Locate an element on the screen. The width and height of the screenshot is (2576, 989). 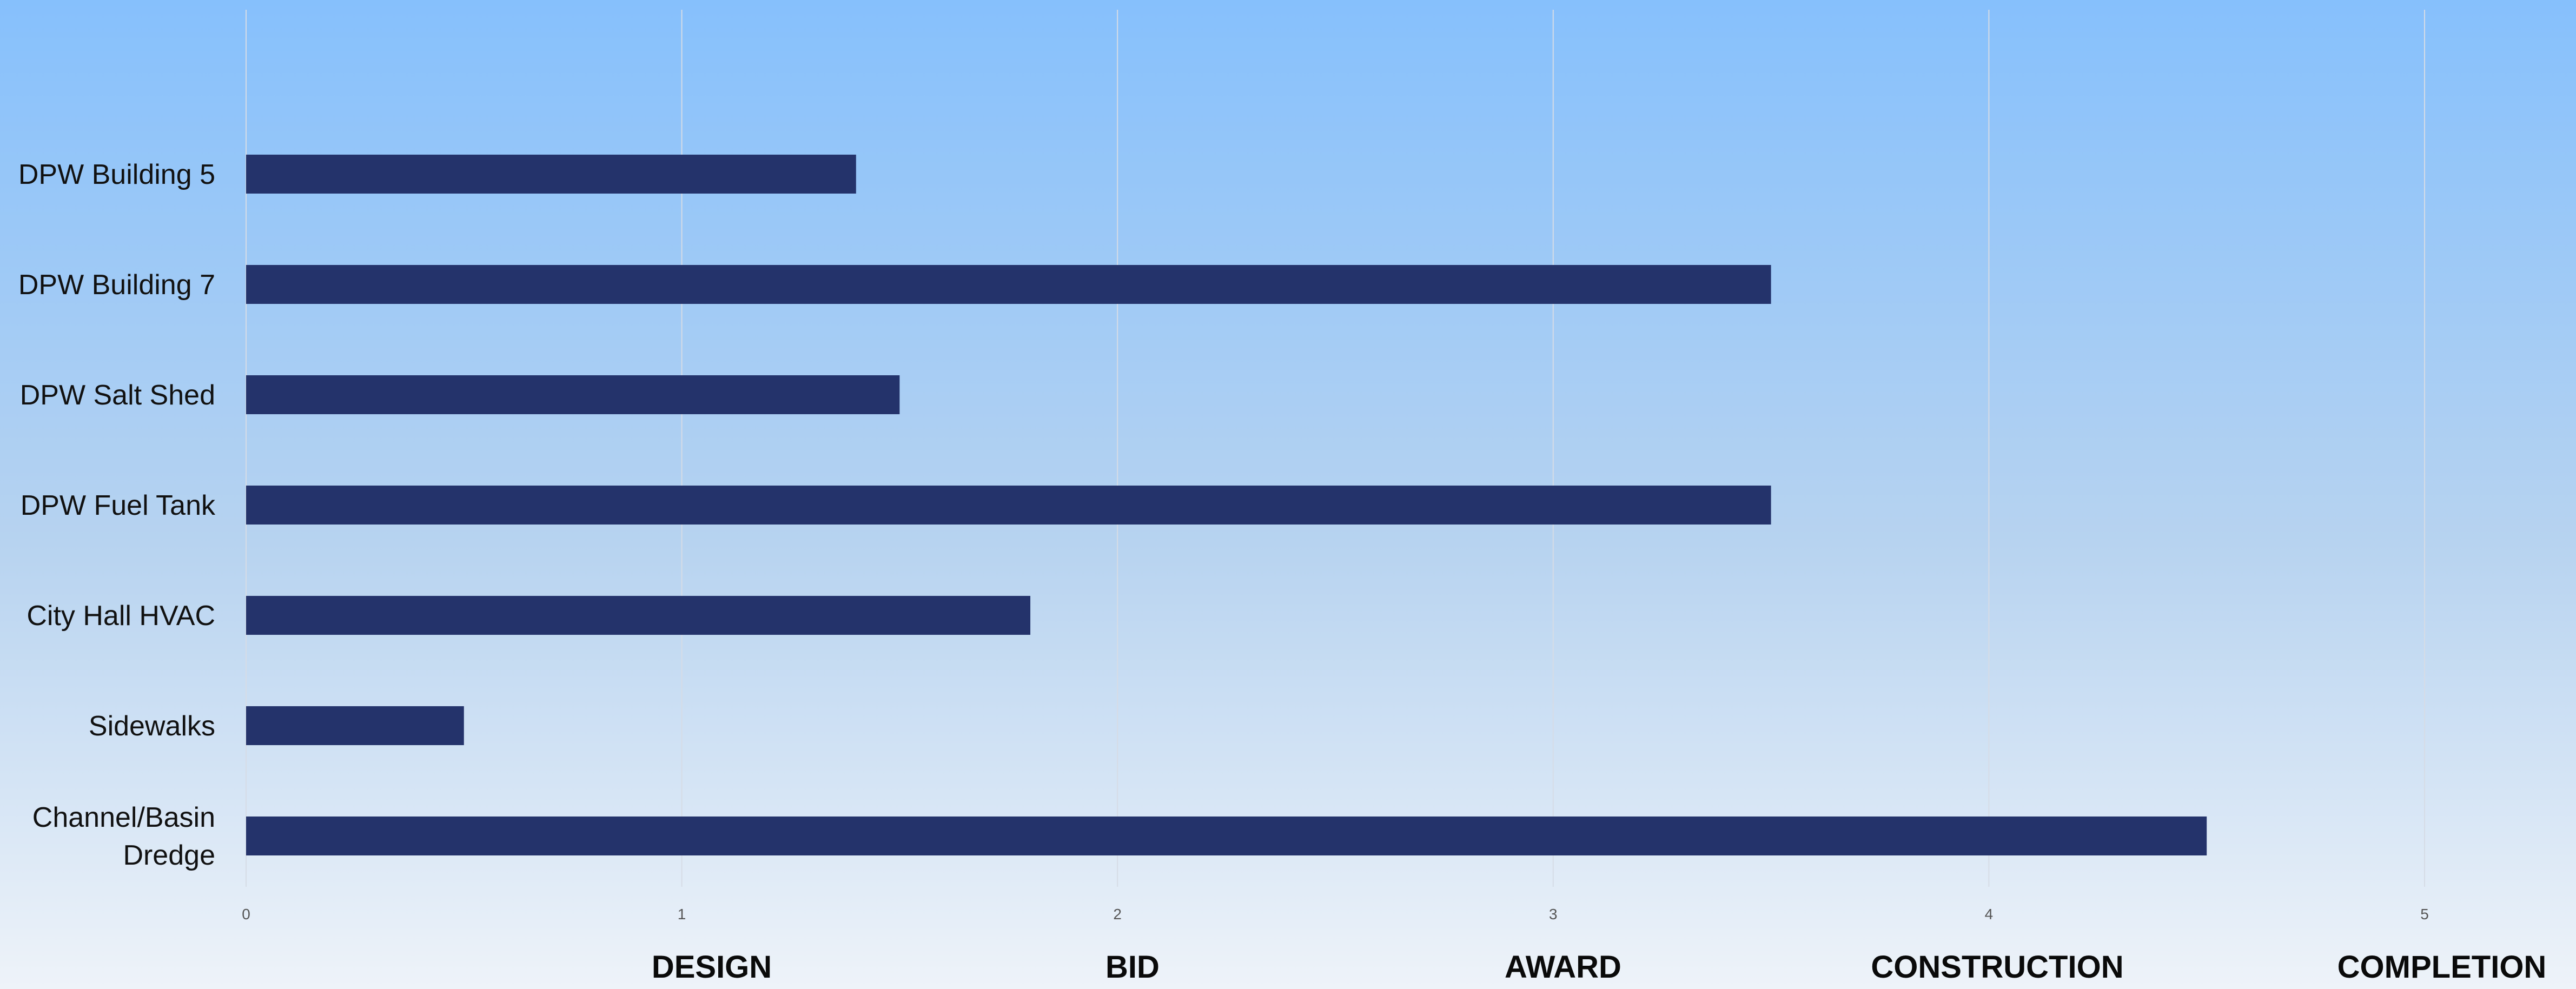
x-tick-label: 4 is located at coordinates (1990, 914).